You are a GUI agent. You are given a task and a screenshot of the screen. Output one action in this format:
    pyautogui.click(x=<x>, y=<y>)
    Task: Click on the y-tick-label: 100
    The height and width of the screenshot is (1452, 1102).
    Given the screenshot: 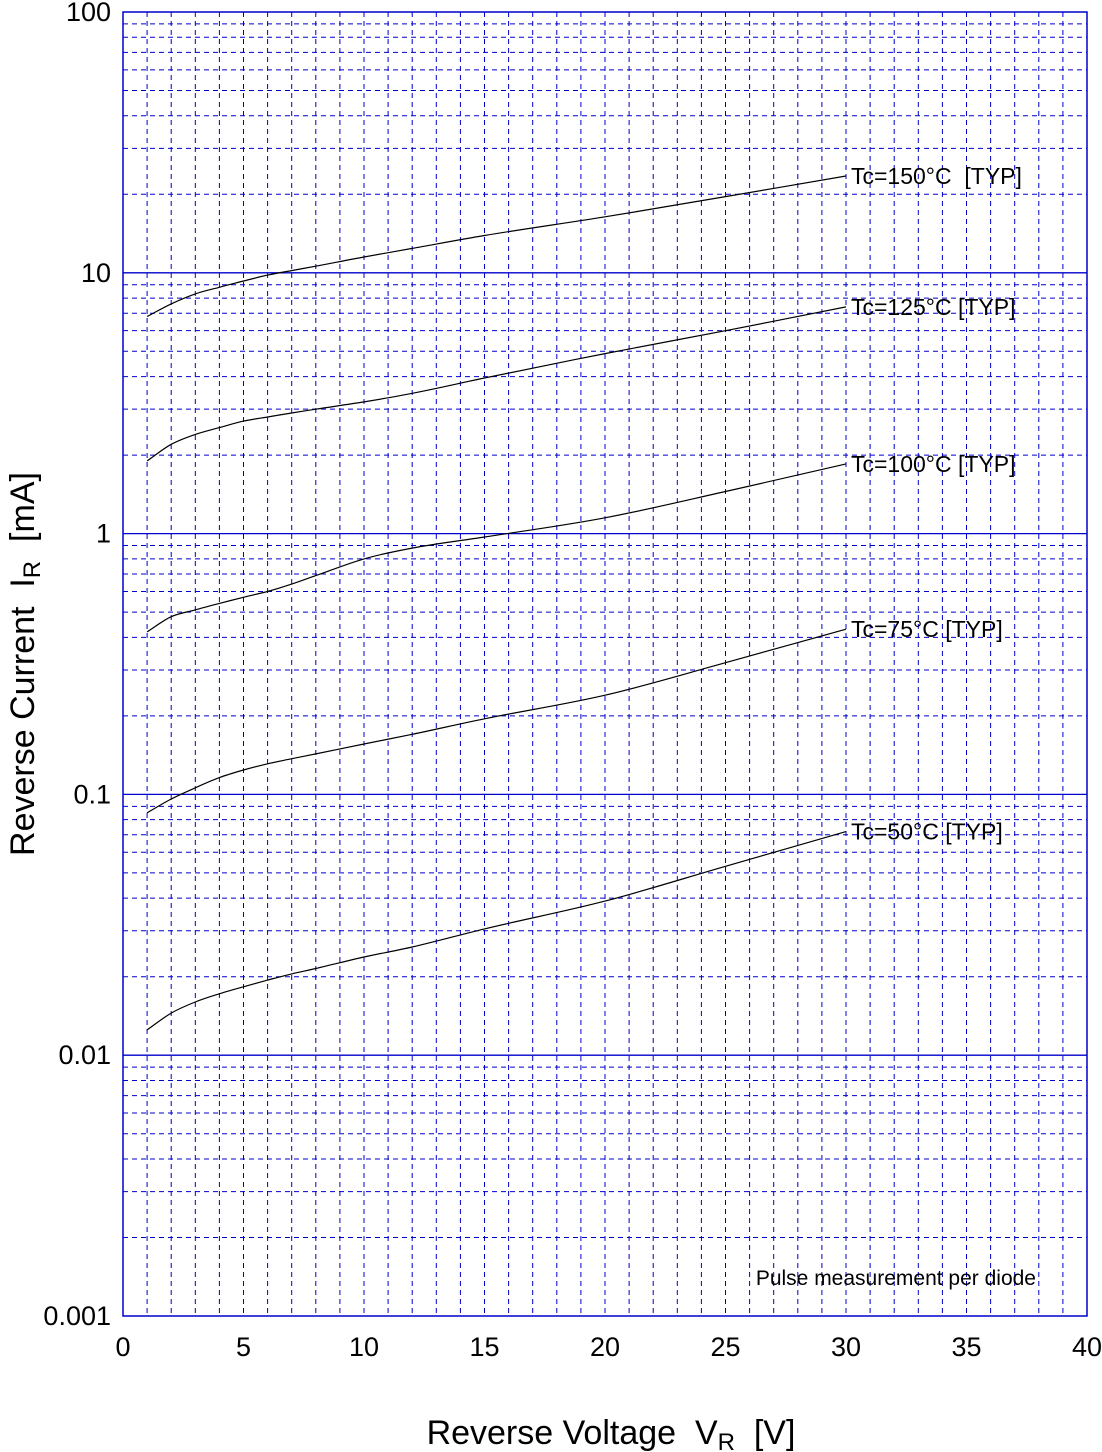 What is the action you would take?
    pyautogui.click(x=88, y=13)
    